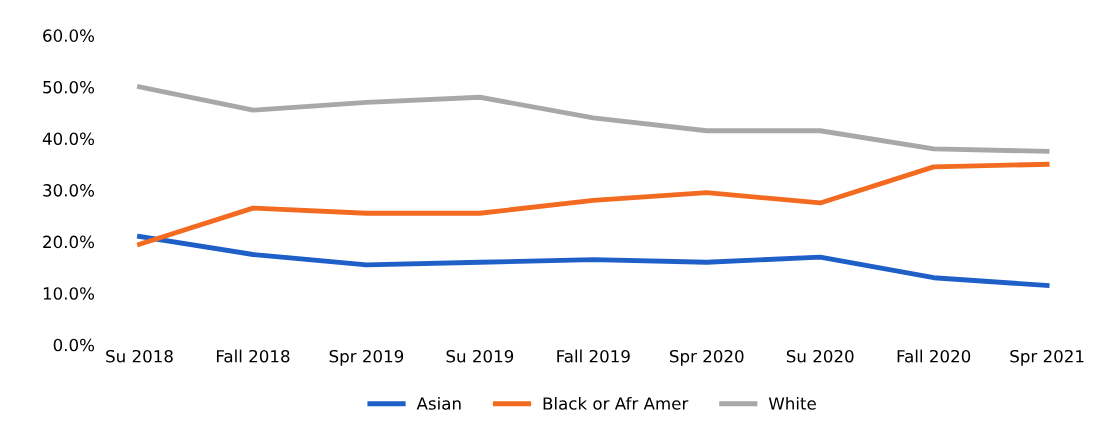 Image resolution: width=1109 pixels, height=442 pixels. Describe the element at coordinates (74, 345) in the screenshot. I see `y-tick-label: 0.0%` at that location.